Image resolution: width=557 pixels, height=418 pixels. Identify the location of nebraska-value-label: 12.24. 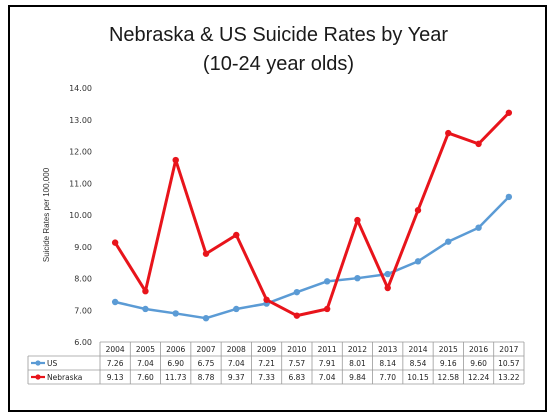
(479, 377).